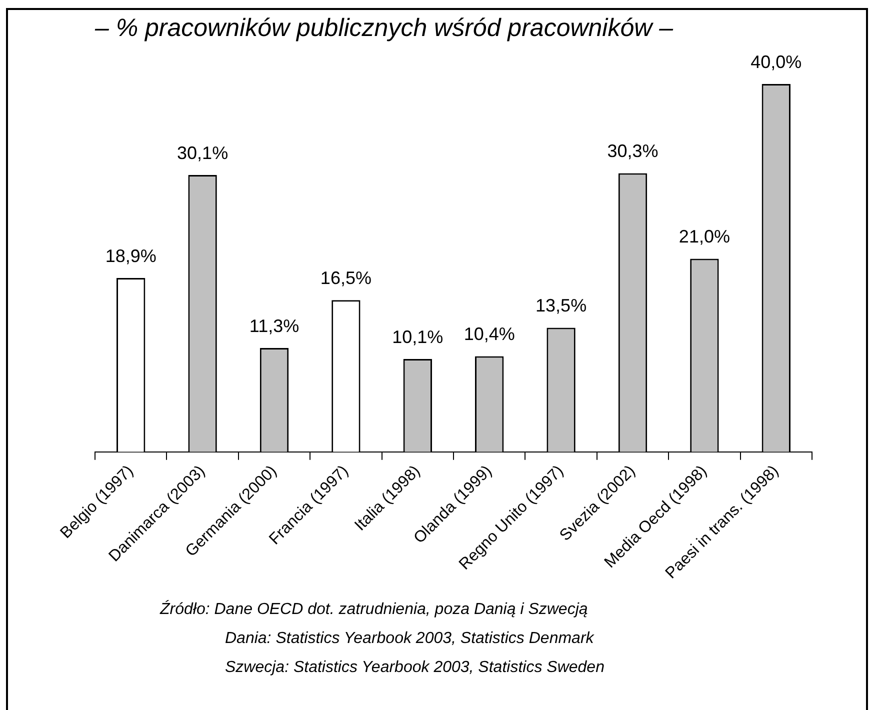  What do you see at coordinates (704, 236) in the screenshot?
I see `data-label: 21,0%` at bounding box center [704, 236].